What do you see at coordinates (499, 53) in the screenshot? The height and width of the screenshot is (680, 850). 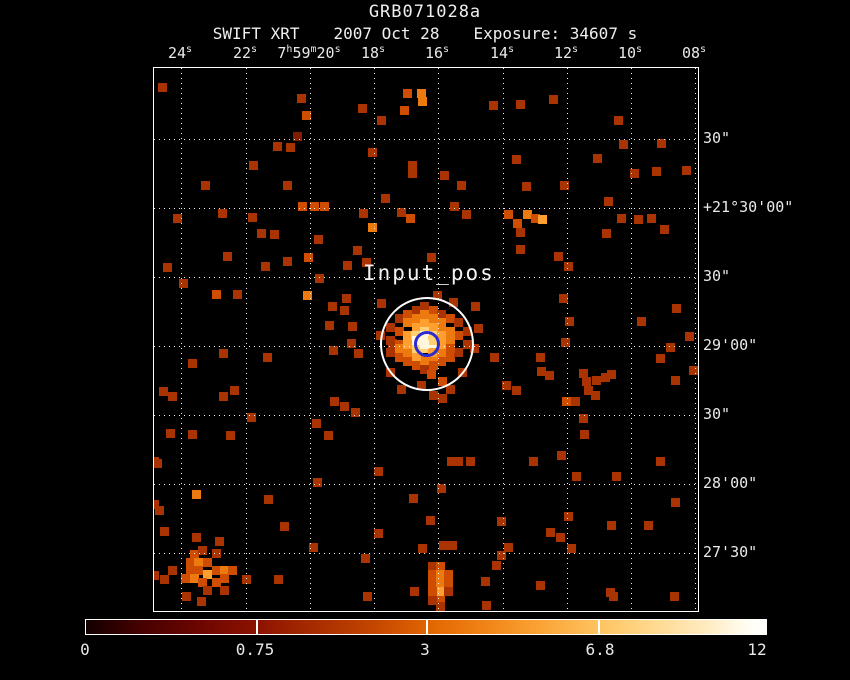 I see `ra-tick-text: 14` at bounding box center [499, 53].